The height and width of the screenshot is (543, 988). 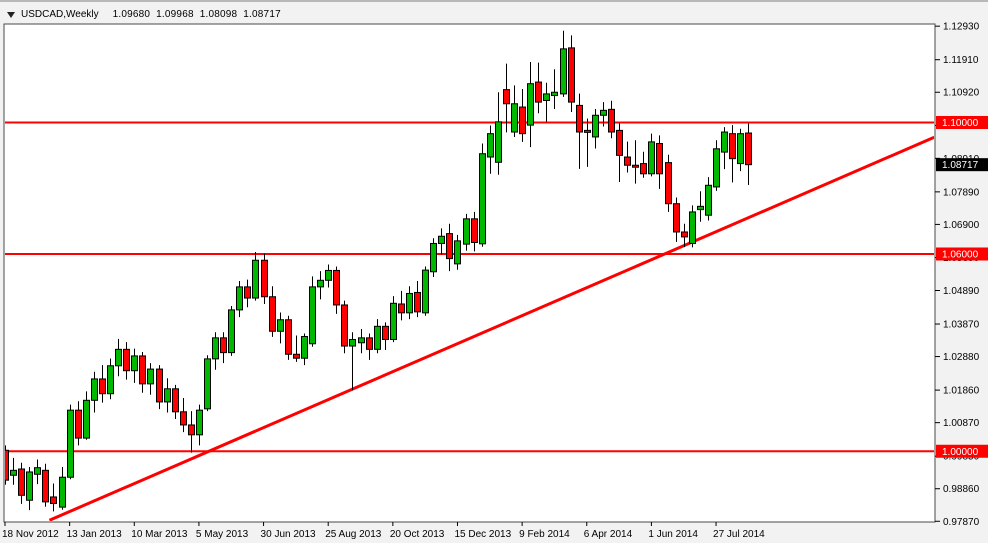 I want to click on x-tick-label: 6 Apr 2014, so click(x=608, y=534).